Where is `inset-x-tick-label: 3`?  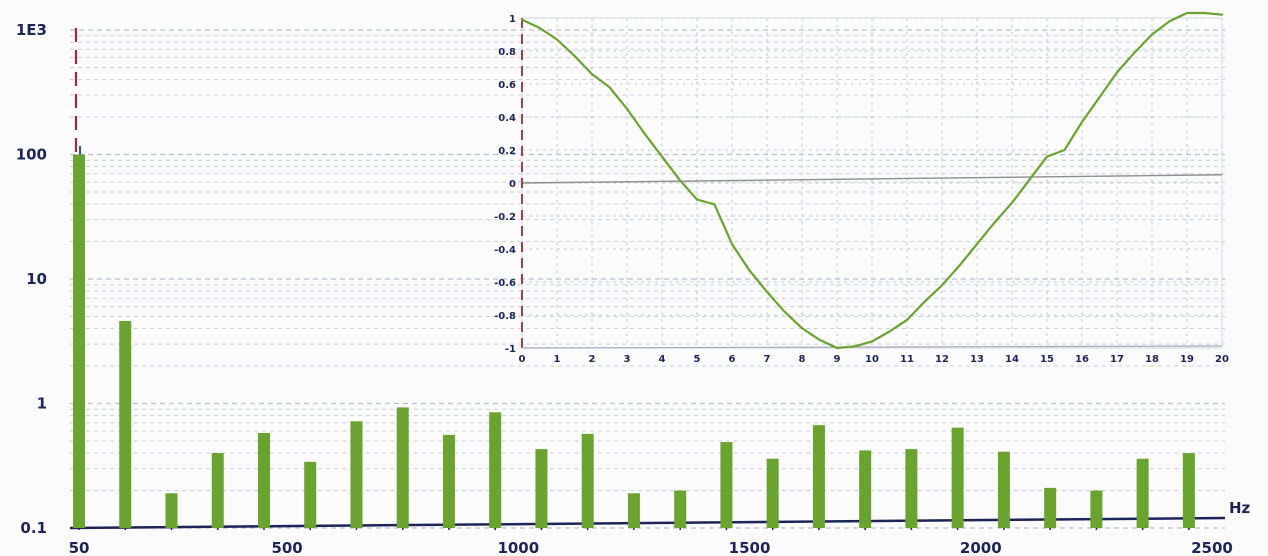 inset-x-tick-label: 3 is located at coordinates (627, 359).